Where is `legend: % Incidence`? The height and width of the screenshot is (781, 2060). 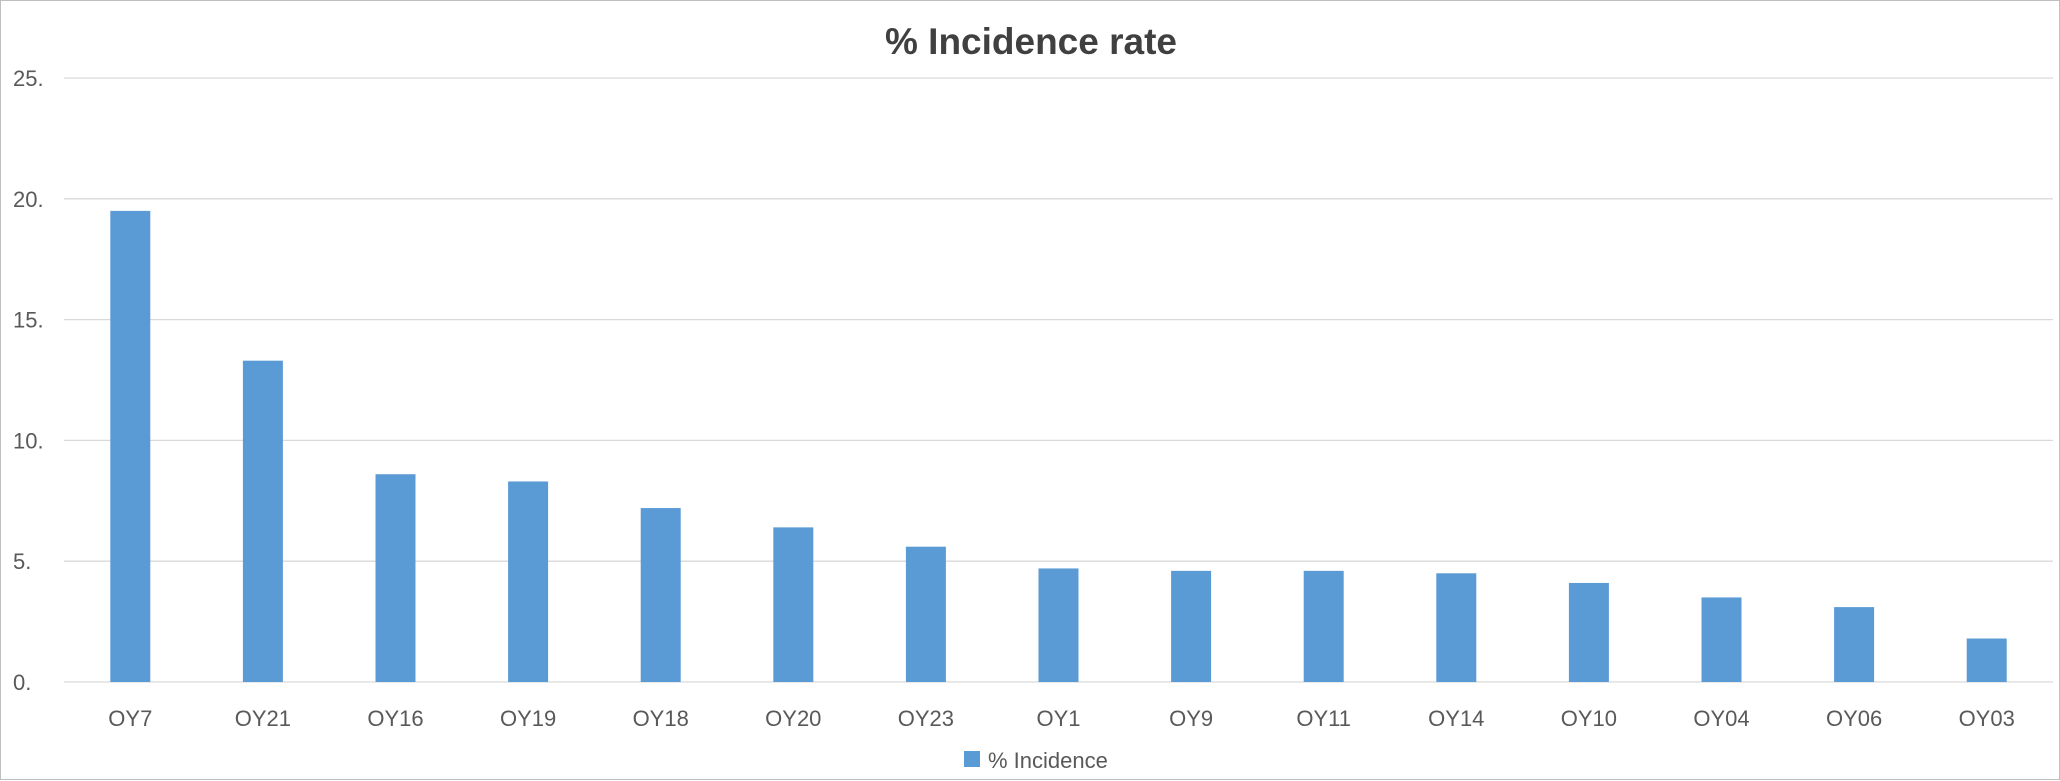 legend: % Incidence is located at coordinates (1036, 760).